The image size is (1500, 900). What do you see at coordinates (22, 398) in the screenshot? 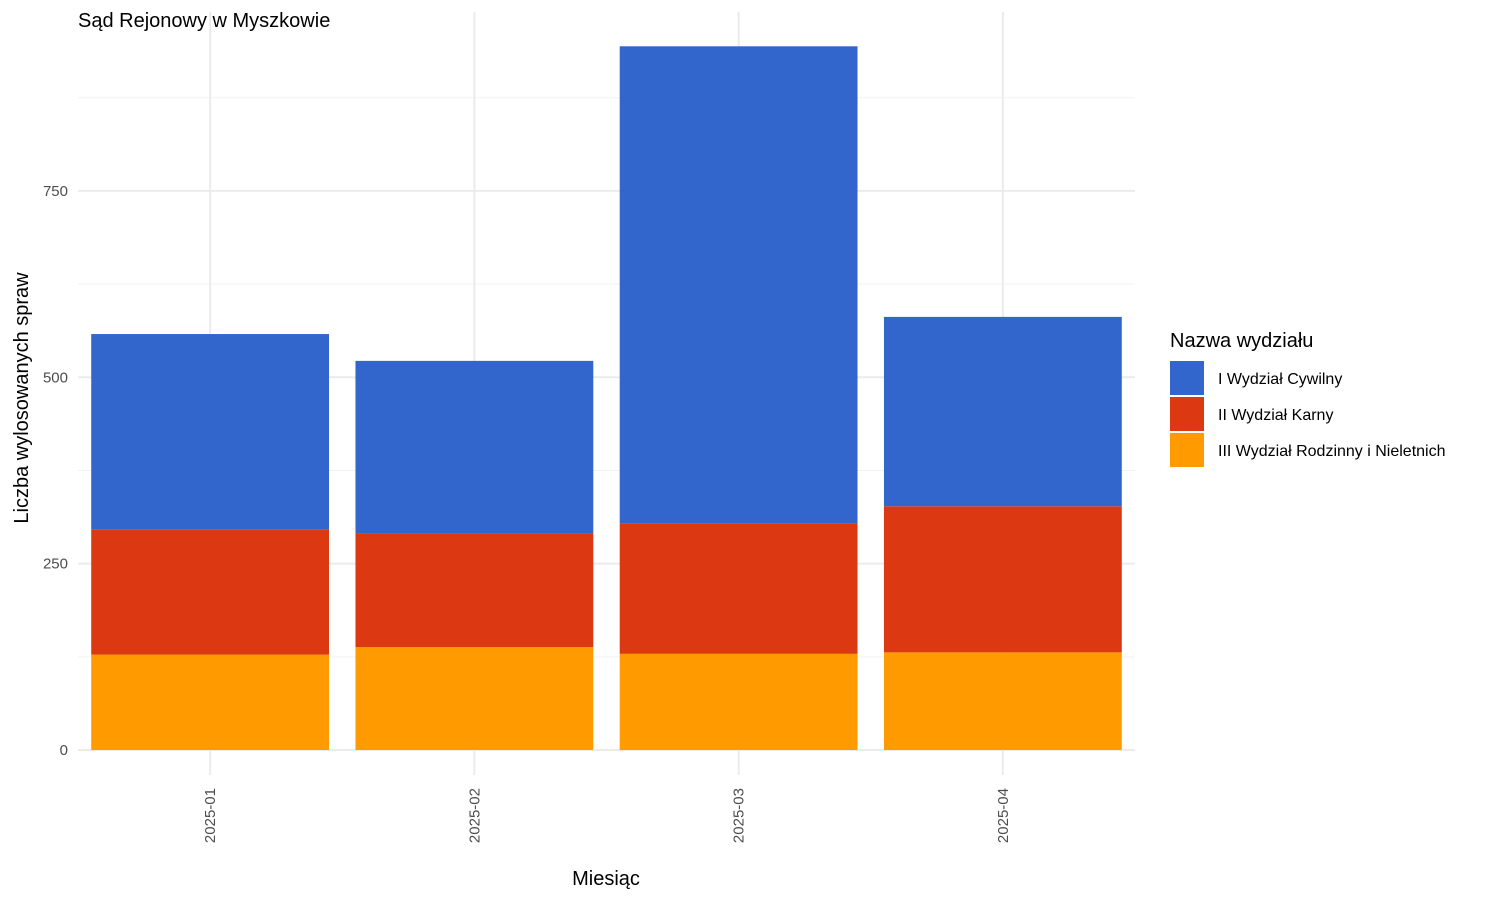
I see `y-axis-title: Liczba wylosowanych spraw` at bounding box center [22, 398].